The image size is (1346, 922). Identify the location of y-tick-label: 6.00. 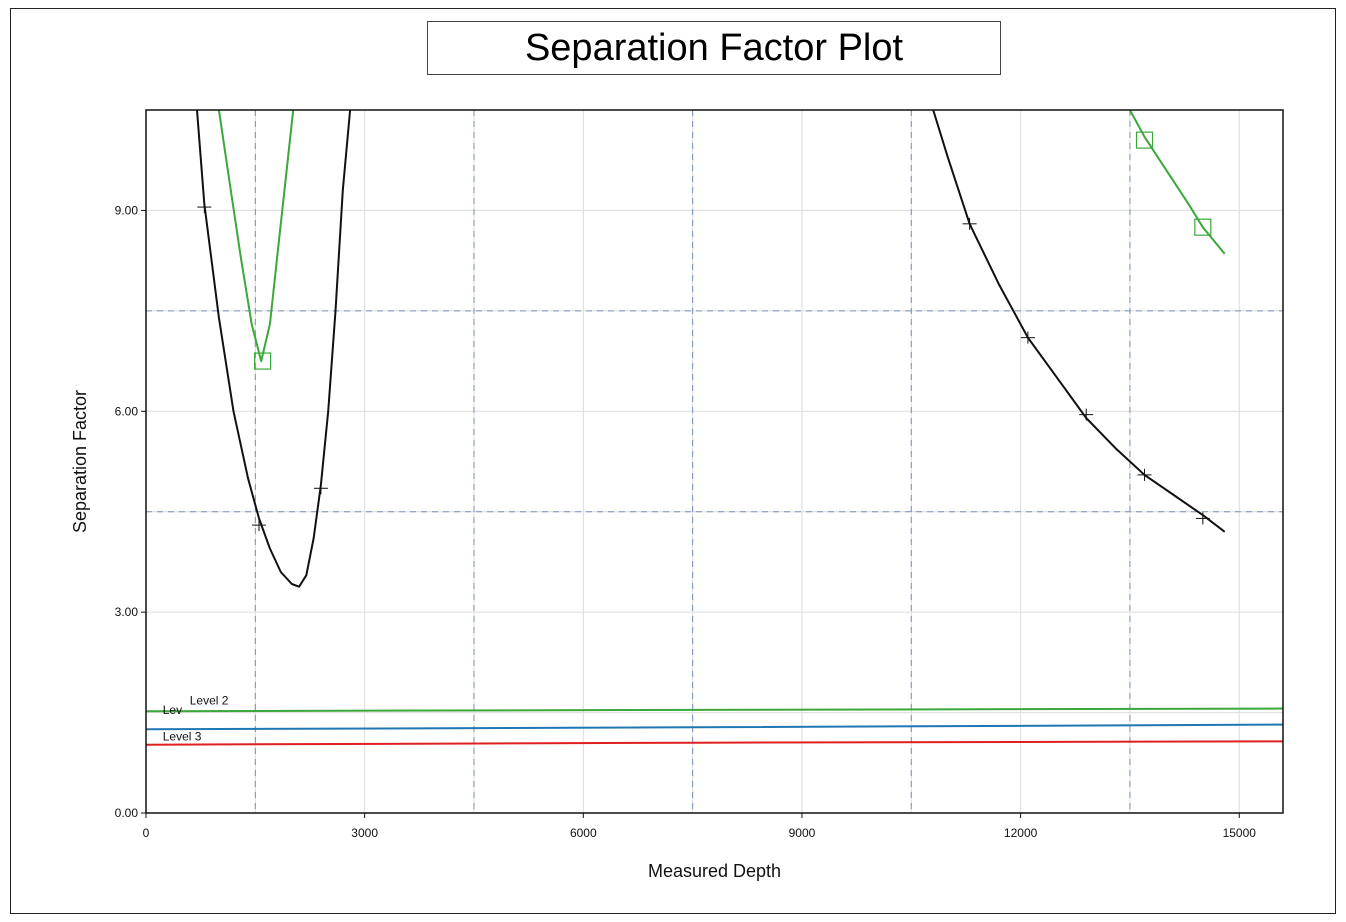
(127, 411).